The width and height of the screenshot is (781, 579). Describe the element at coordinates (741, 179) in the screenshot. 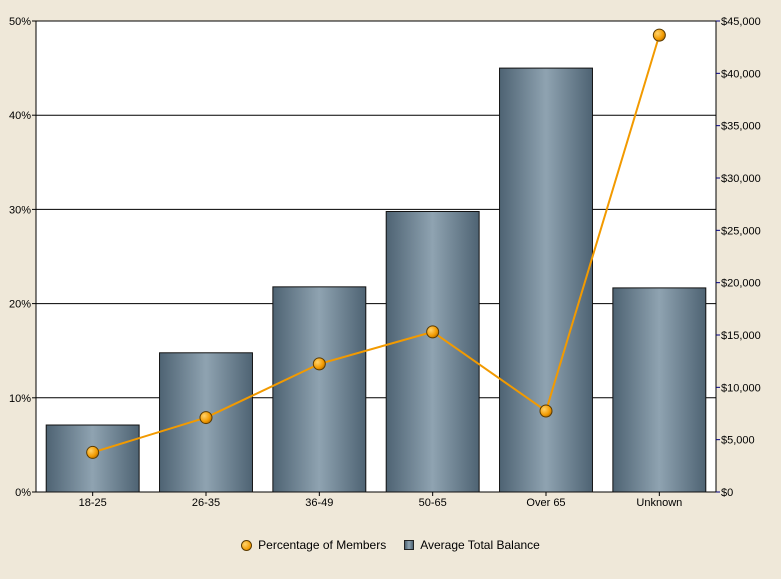

I see `right-tick-label: $30,000` at that location.